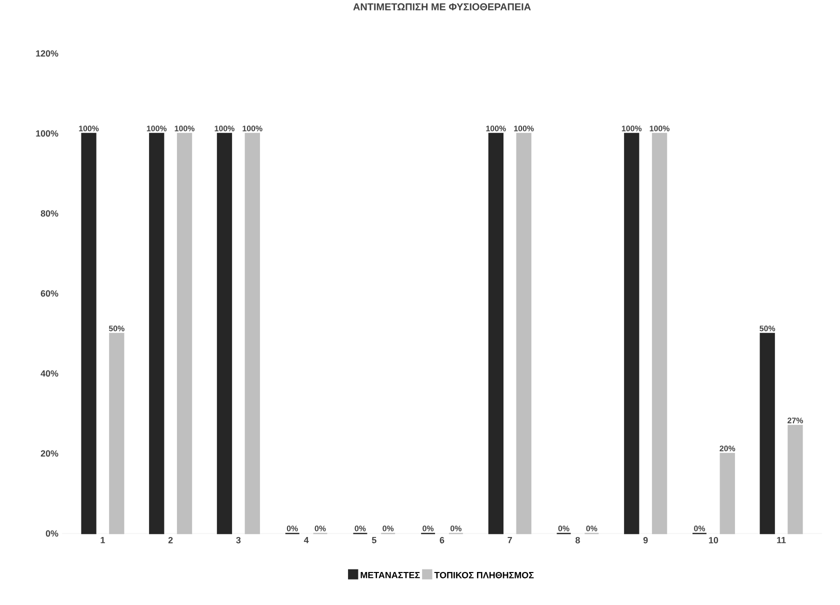  Describe the element at coordinates (390, 575) in the screenshot. I see `legend-label: ΜΕΤΑΝΑΣΤΕΣ` at that location.